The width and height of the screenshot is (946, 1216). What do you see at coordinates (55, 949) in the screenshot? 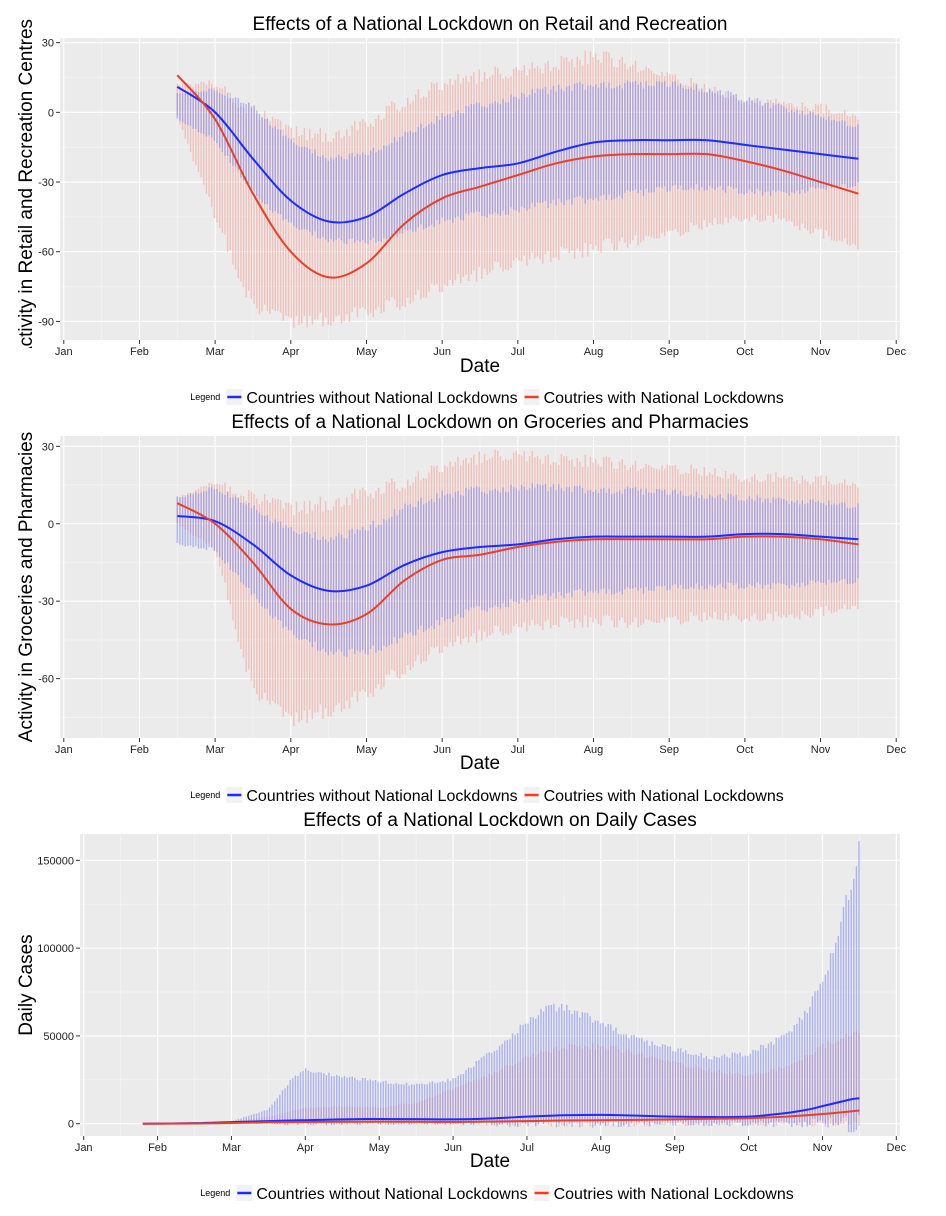
I see `y-tick-label: 100000` at bounding box center [55, 949].